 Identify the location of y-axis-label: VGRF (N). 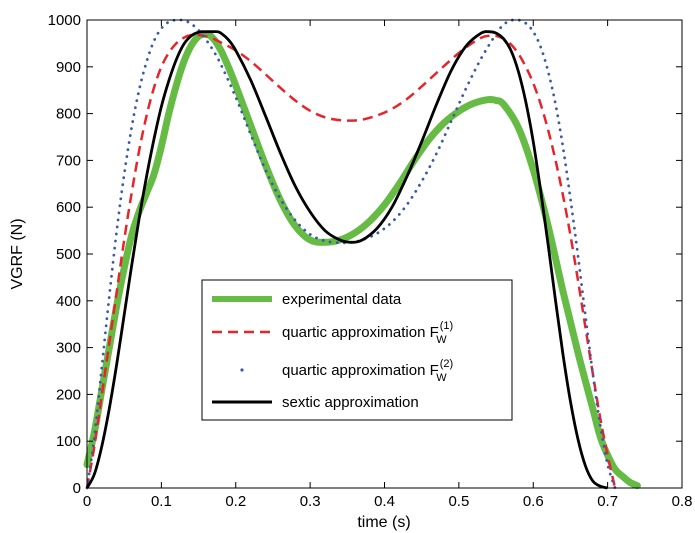
(17, 253).